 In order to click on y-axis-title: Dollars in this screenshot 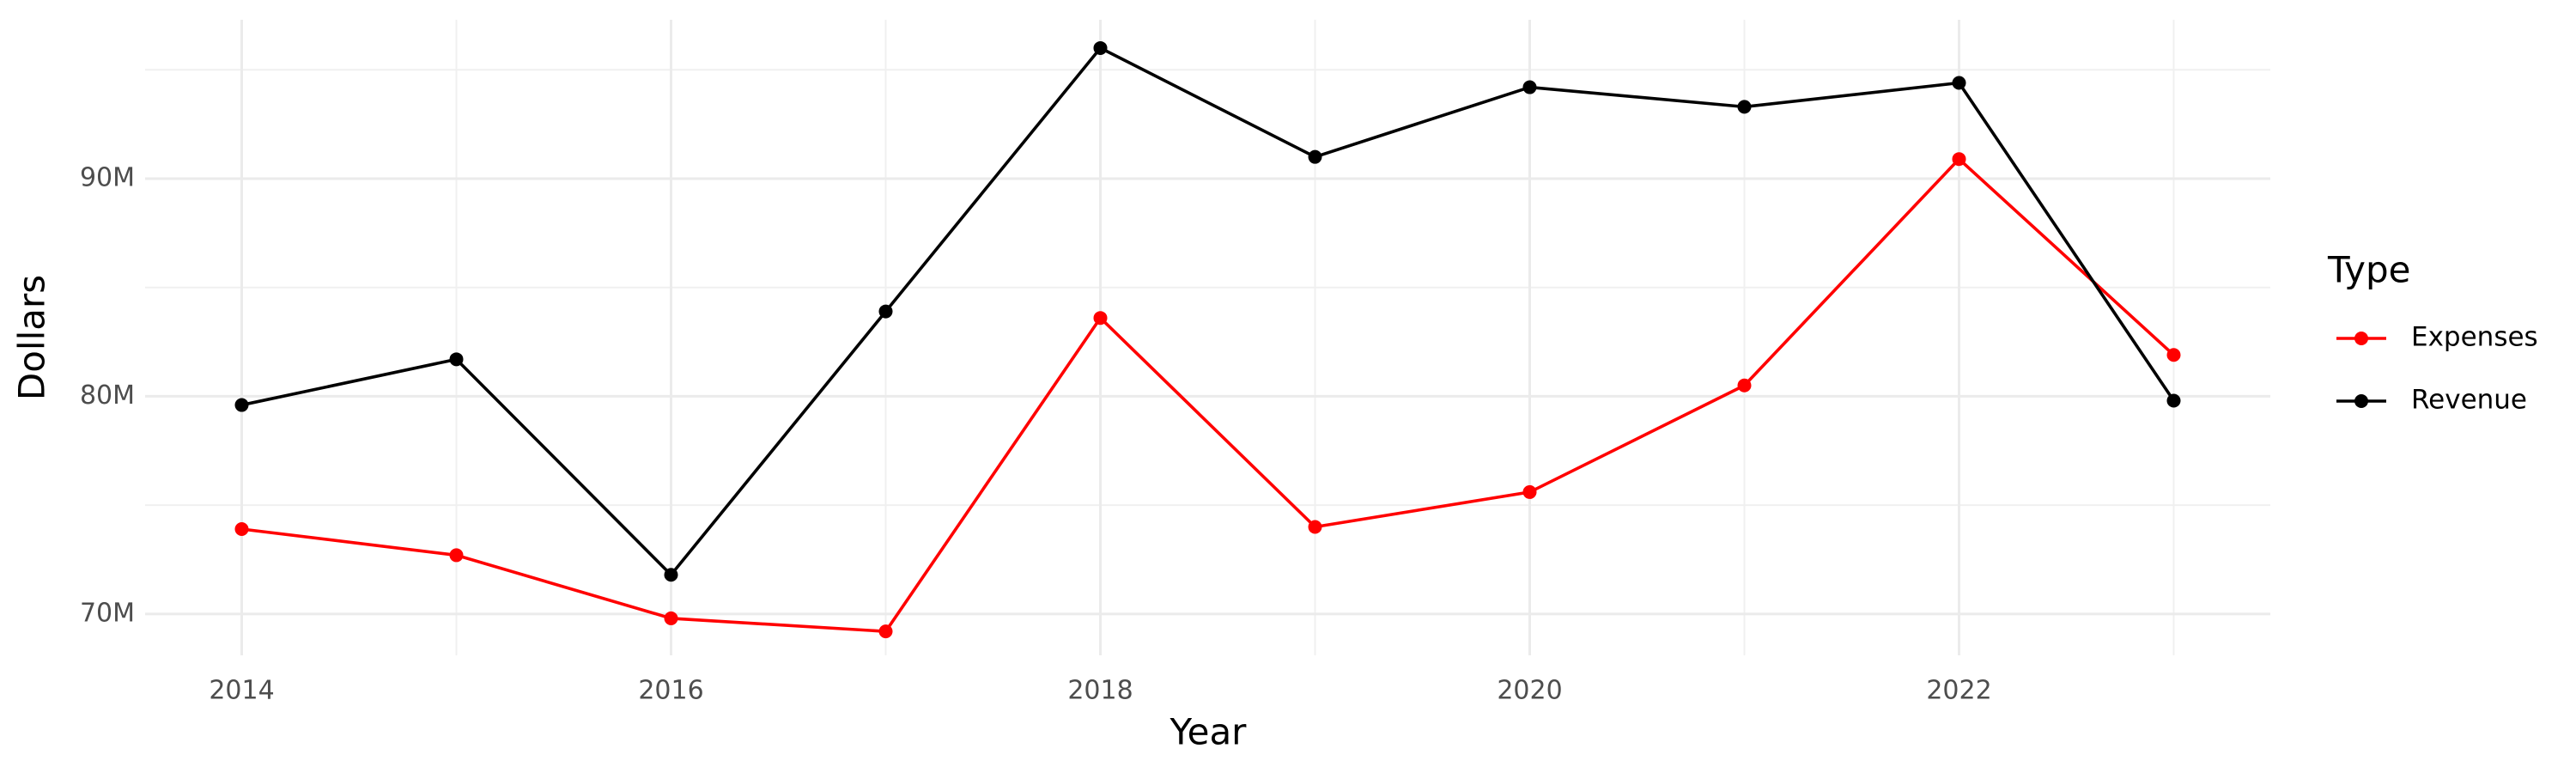, I will do `click(32, 337)`.